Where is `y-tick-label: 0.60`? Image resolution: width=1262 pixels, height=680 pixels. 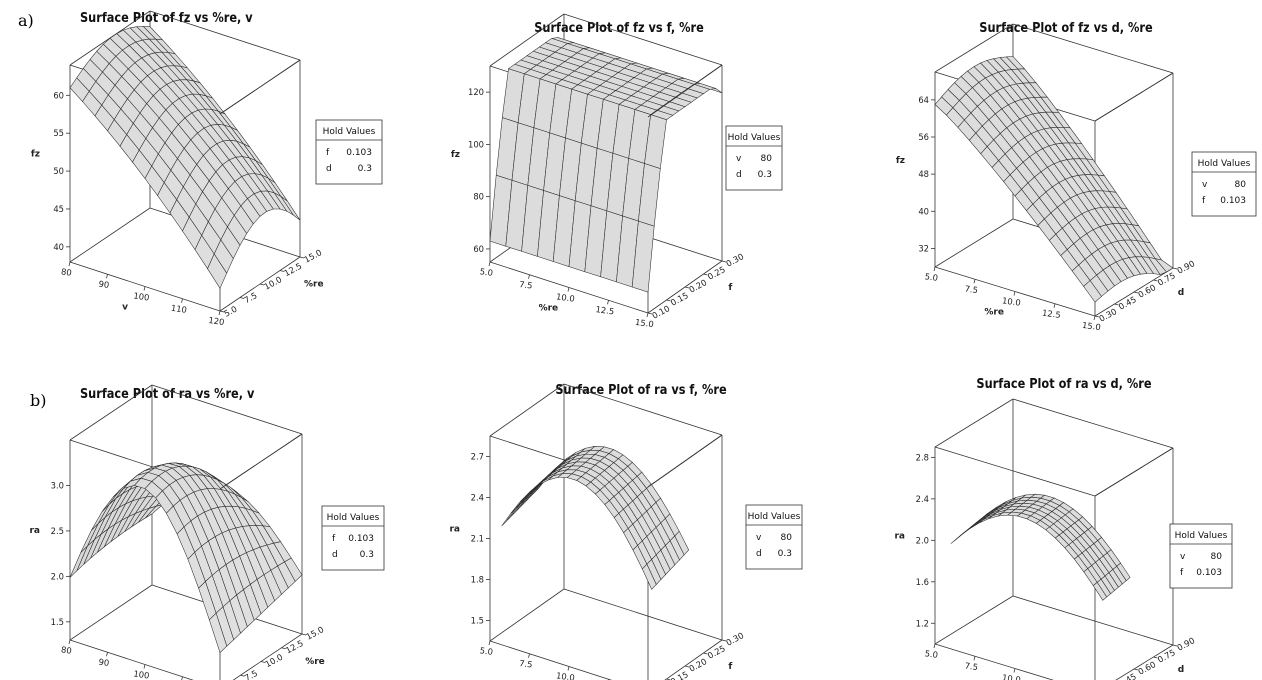
y-tick-label: 0.60 is located at coordinates (1146, 668).